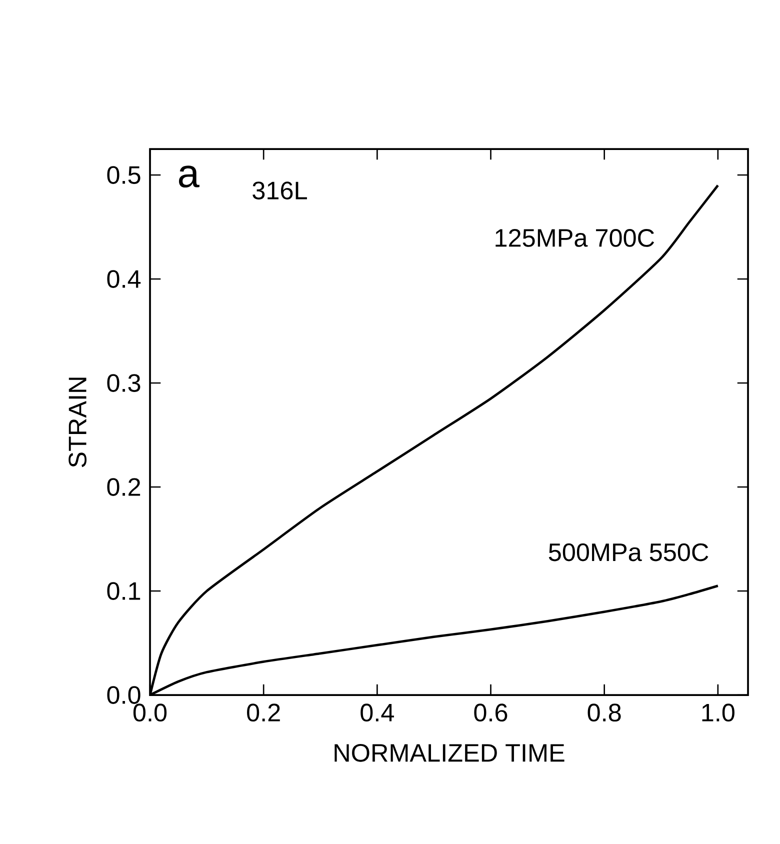  What do you see at coordinates (123, 695) in the screenshot?
I see `y-tick-label: 0.0` at bounding box center [123, 695].